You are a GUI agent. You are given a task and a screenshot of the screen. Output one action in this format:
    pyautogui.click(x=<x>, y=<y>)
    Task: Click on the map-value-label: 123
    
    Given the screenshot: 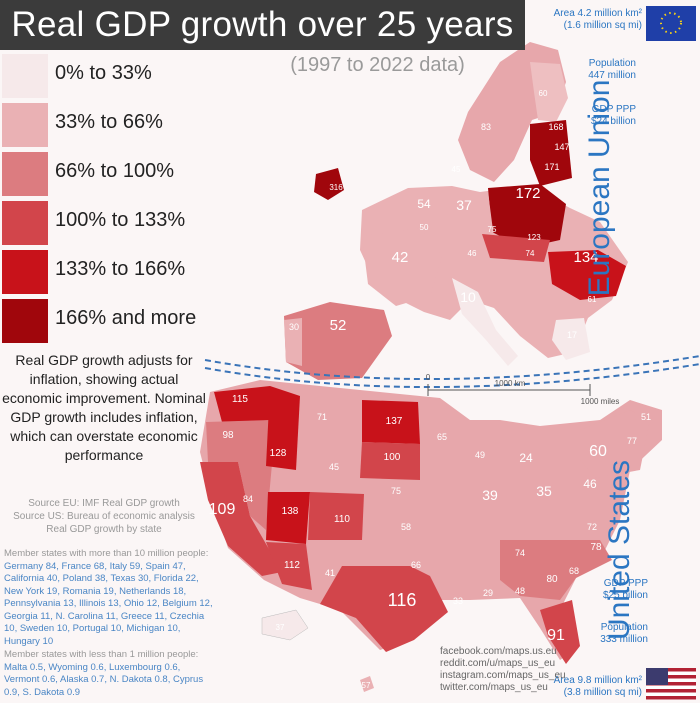 What is the action you would take?
    pyautogui.click(x=534, y=237)
    